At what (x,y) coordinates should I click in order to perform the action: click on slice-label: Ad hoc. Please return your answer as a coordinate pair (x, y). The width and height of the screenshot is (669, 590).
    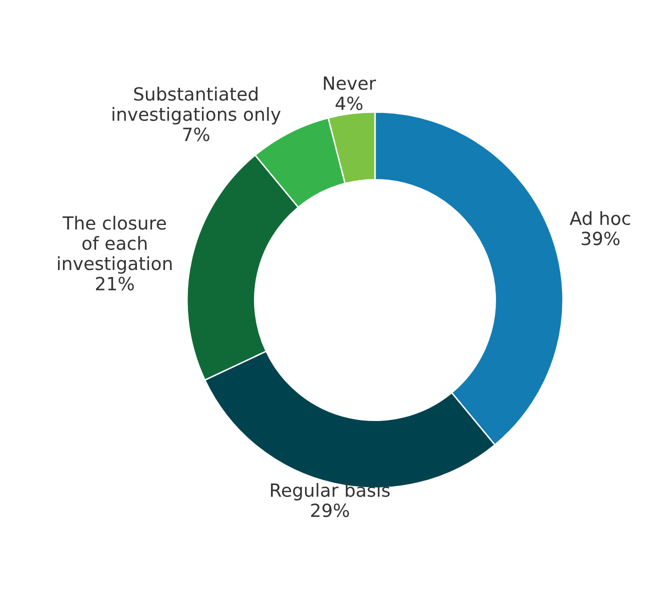
    Looking at the image, I should click on (600, 218).